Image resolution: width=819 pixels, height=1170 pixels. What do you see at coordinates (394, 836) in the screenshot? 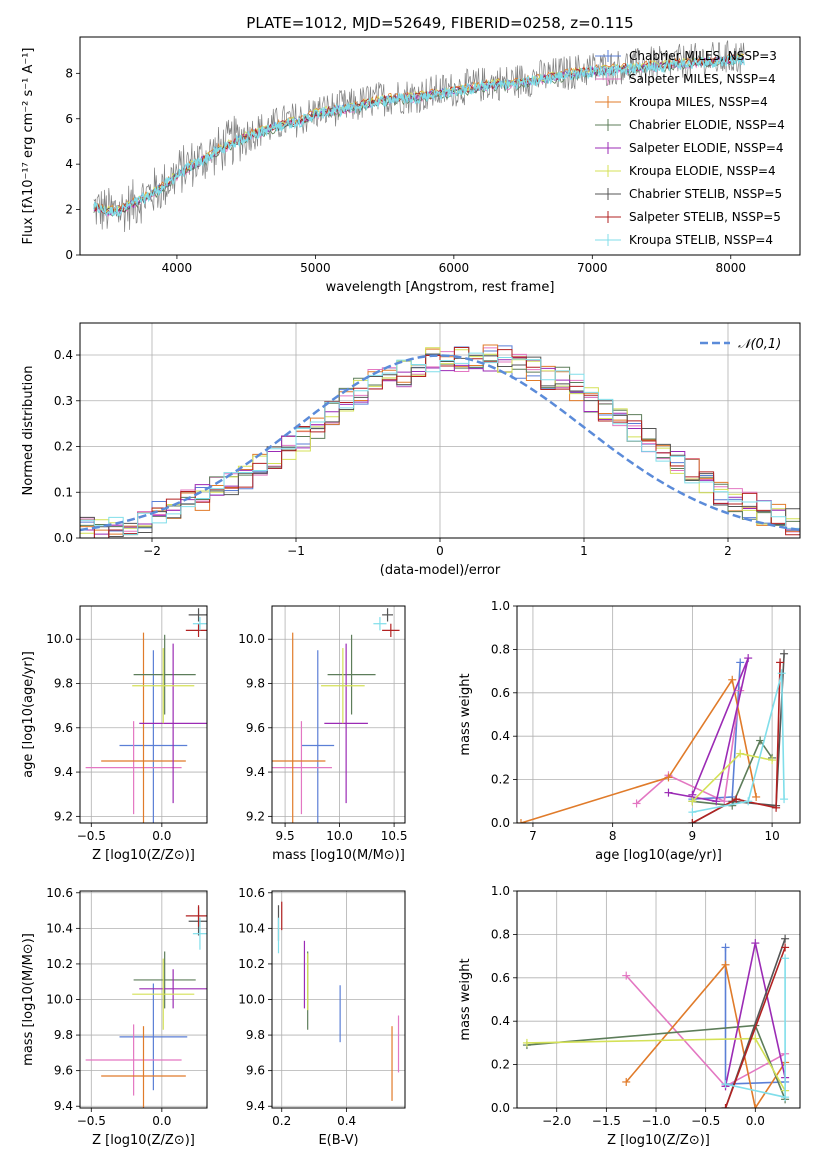
I see `x-tick-label: 10.5` at bounding box center [394, 836].